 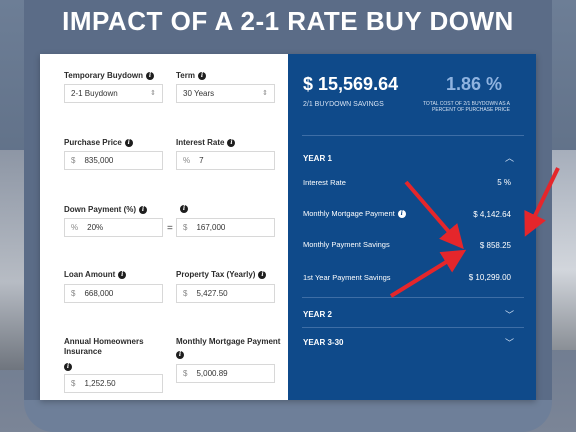 I want to click on insurance-input: $1,252.50, so click(x=113, y=383).